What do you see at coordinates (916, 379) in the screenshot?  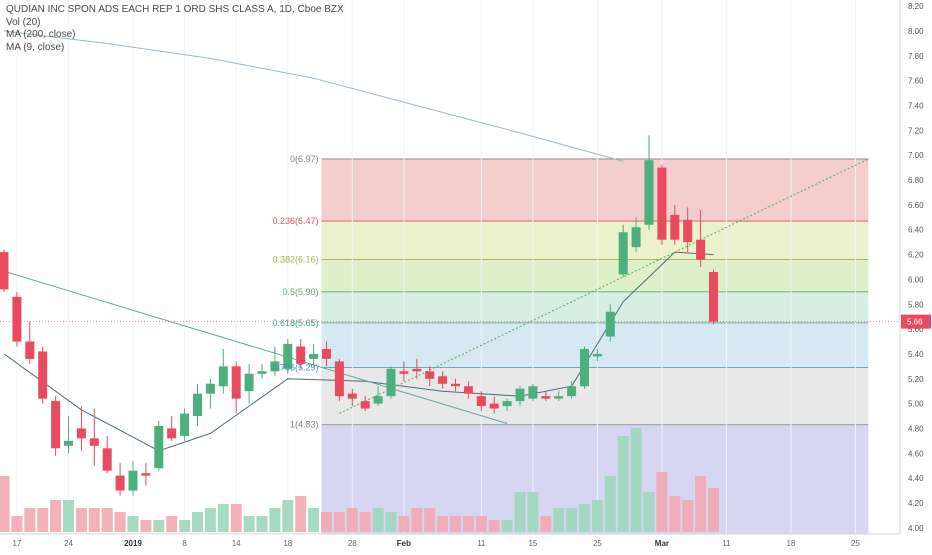 I see `price-tick-label: 5.20` at bounding box center [916, 379].